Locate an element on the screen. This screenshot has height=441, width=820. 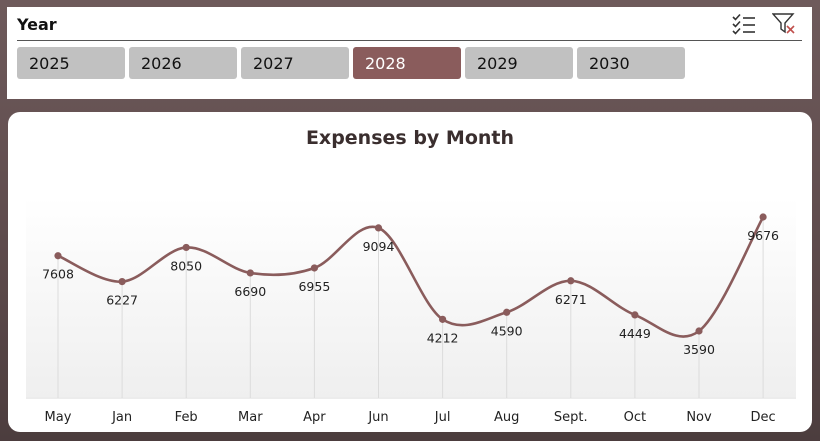
year-buttons: 2025 2026 2027 2028 2029 2030 is located at coordinates (351, 63).